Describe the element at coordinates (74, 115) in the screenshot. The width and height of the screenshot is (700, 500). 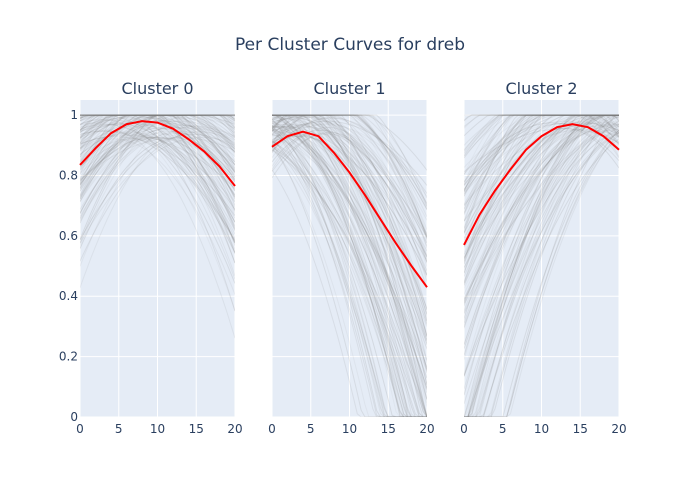
I see `y-tick-label: 1` at that location.